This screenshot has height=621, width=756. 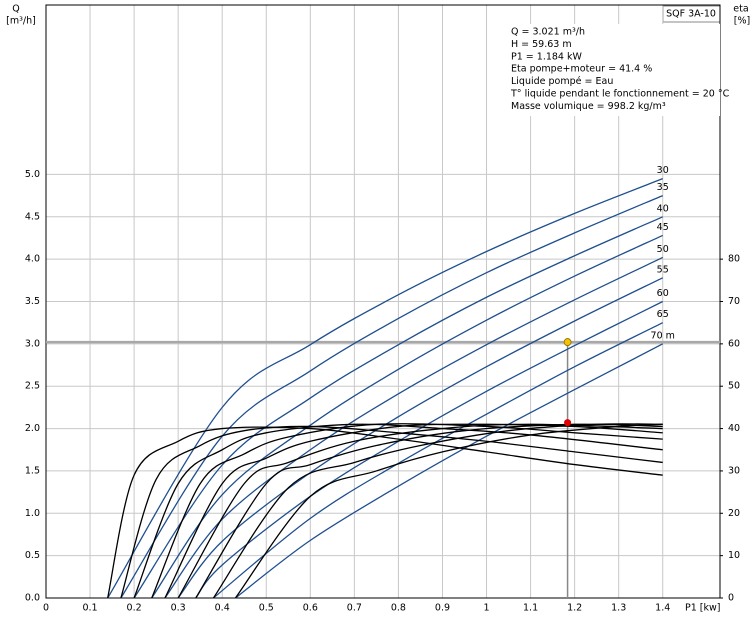 I want to click on y2-axis-label: eta, so click(x=740, y=9).